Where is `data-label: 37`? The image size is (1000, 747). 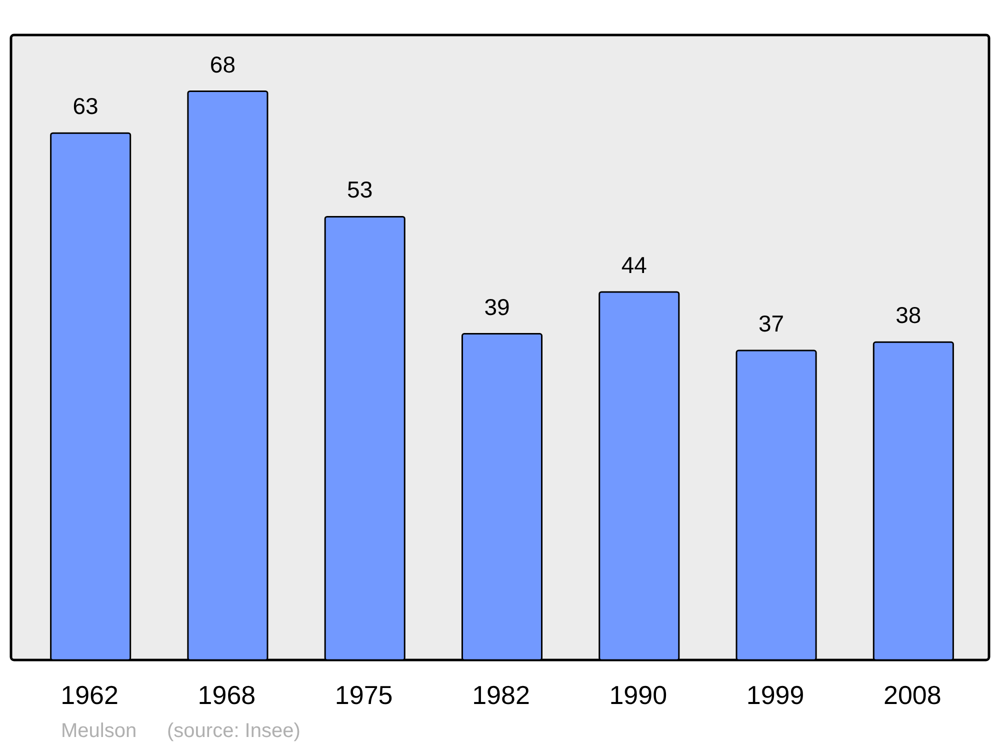
data-label: 37 is located at coordinates (771, 323).